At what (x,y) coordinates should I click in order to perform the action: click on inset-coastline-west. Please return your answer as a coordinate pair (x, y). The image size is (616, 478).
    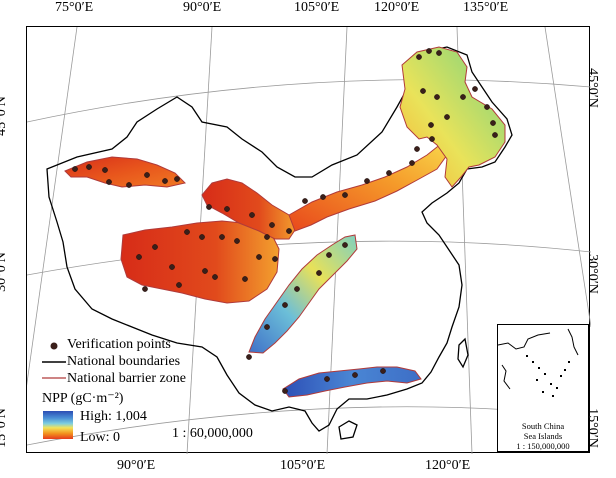
    Looking at the image, I should click on (506, 377).